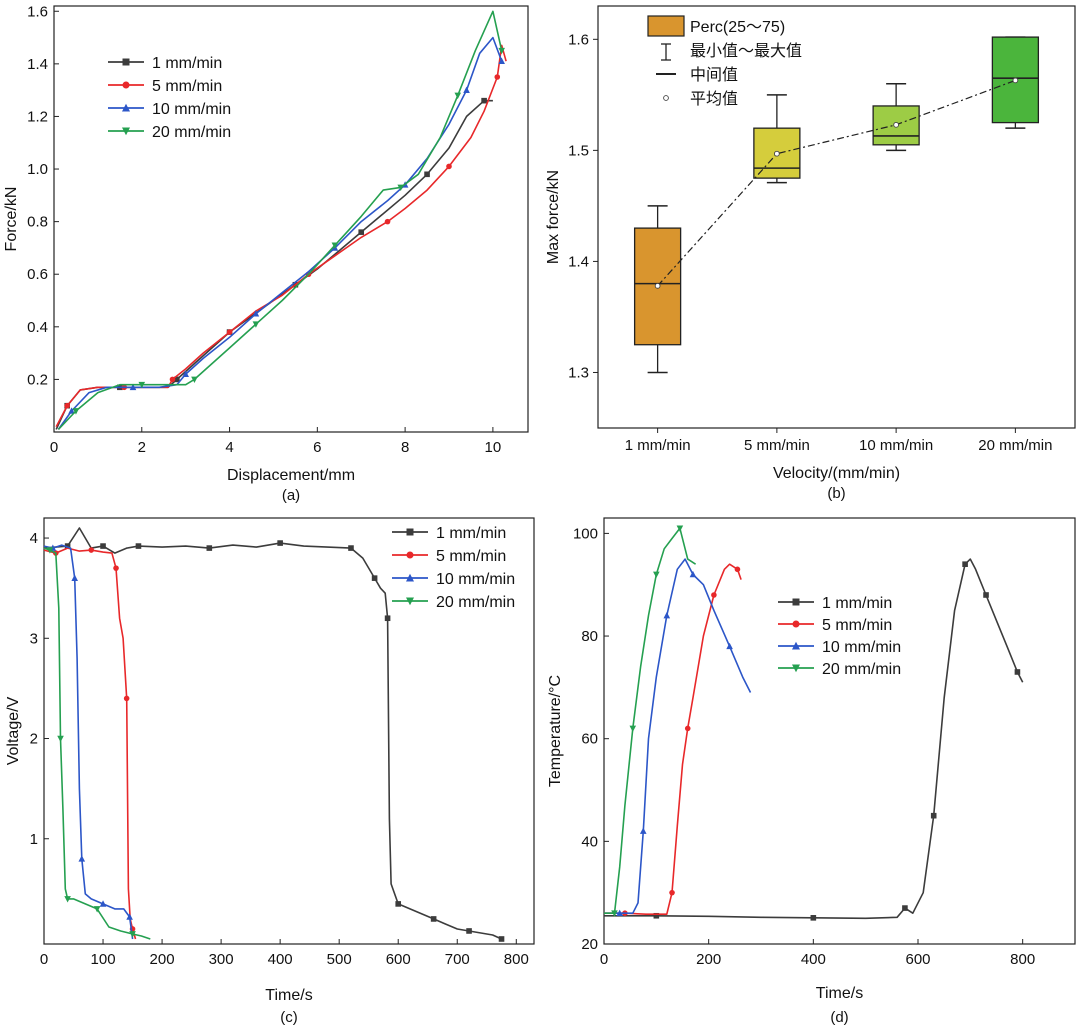 The height and width of the screenshot is (1026, 1080). What do you see at coordinates (280, 959) in the screenshot?
I see `x-tick-label-c: 400` at bounding box center [280, 959].